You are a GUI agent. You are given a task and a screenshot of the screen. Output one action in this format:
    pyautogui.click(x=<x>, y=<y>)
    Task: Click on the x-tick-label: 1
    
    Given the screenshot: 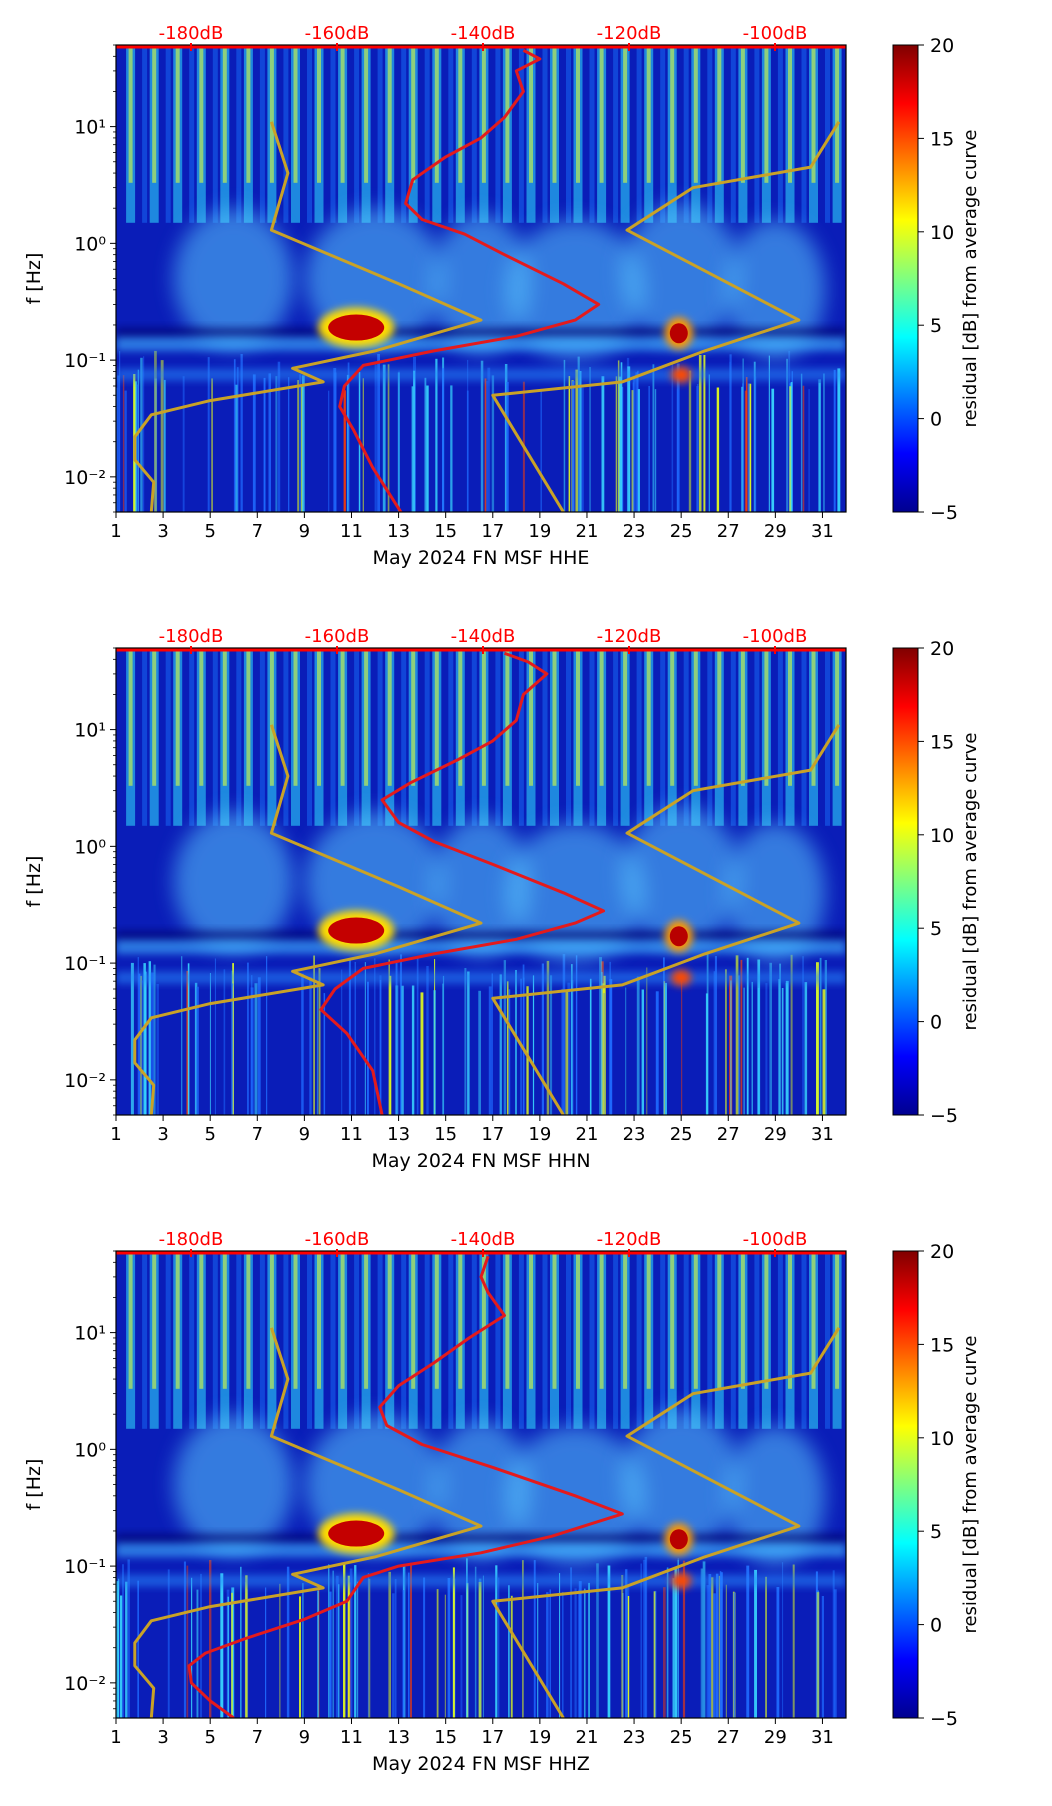 What is the action you would take?
    pyautogui.click(x=115, y=1134)
    